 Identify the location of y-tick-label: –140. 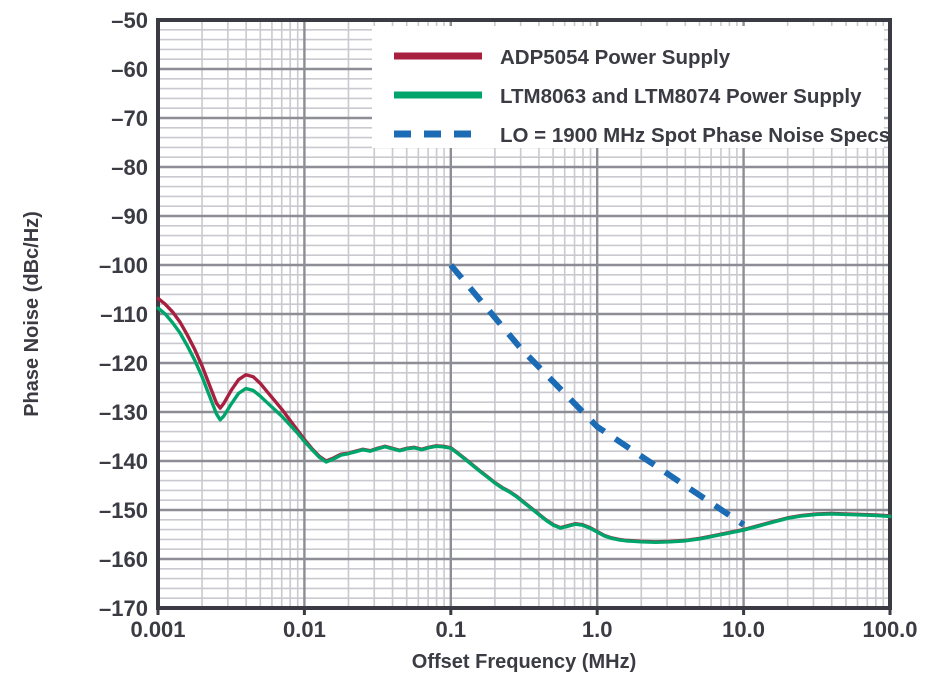
(123, 461).